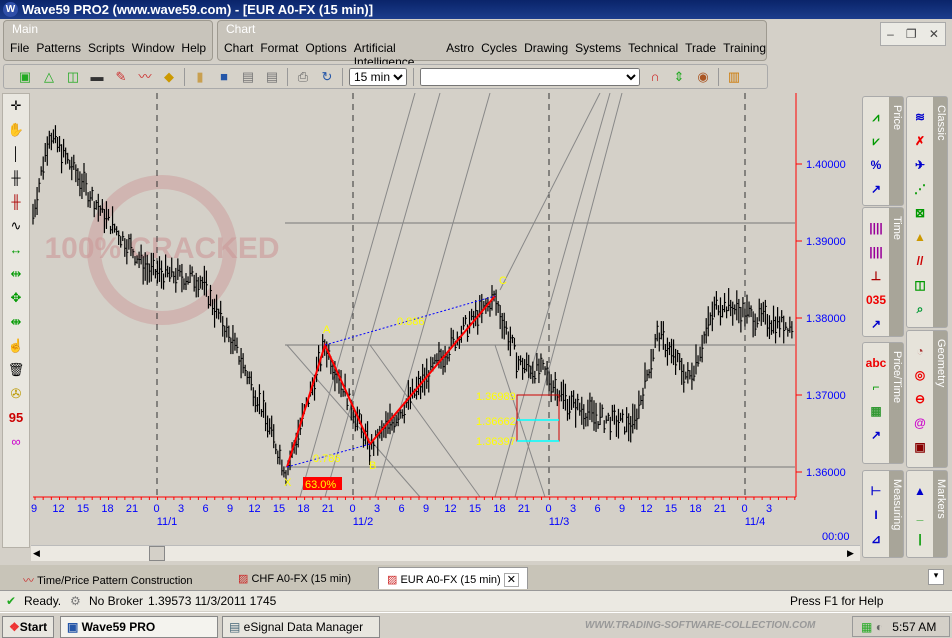  I want to click on fan-lines-icon: ⋰, so click(920, 189).